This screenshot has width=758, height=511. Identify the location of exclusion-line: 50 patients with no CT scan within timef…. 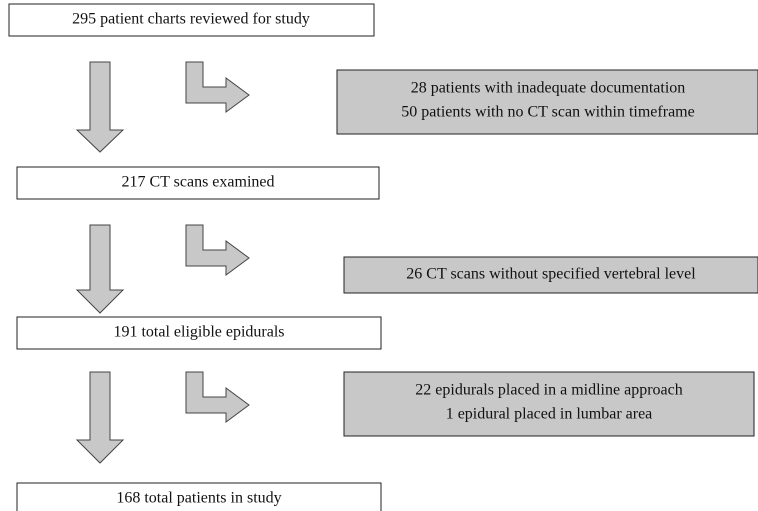
(547, 112).